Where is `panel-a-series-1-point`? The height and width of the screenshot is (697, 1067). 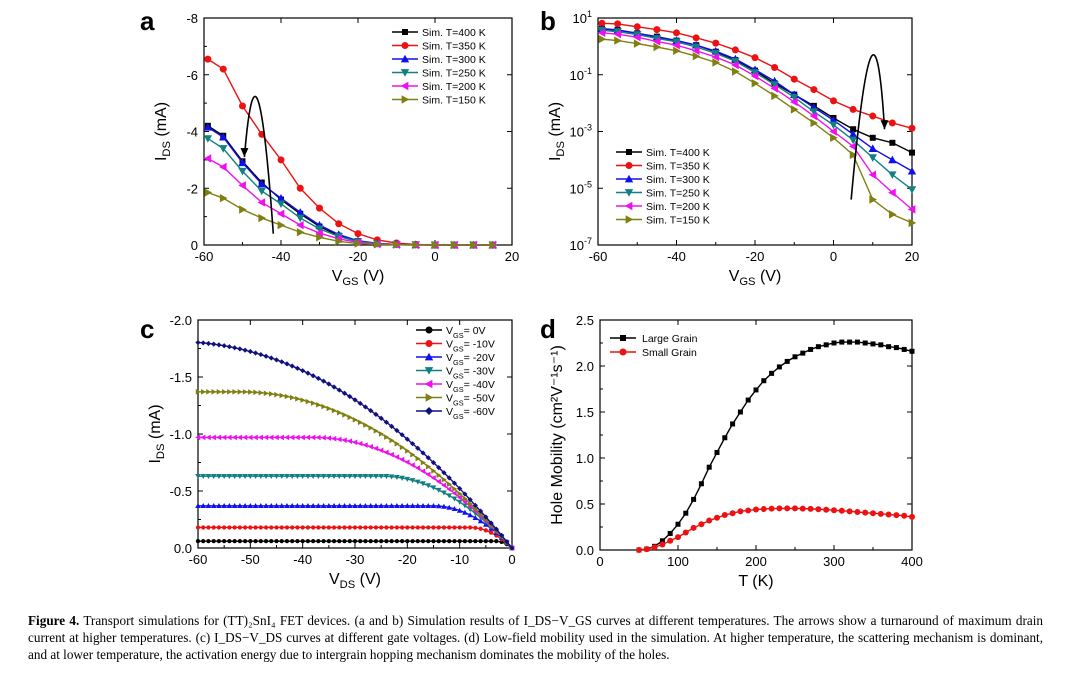 panel-a-series-1-point is located at coordinates (281, 160).